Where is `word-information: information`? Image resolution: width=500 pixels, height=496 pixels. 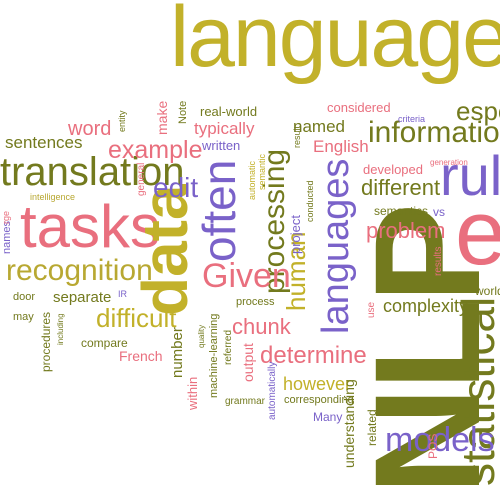 word-information: information is located at coordinates (434, 132).